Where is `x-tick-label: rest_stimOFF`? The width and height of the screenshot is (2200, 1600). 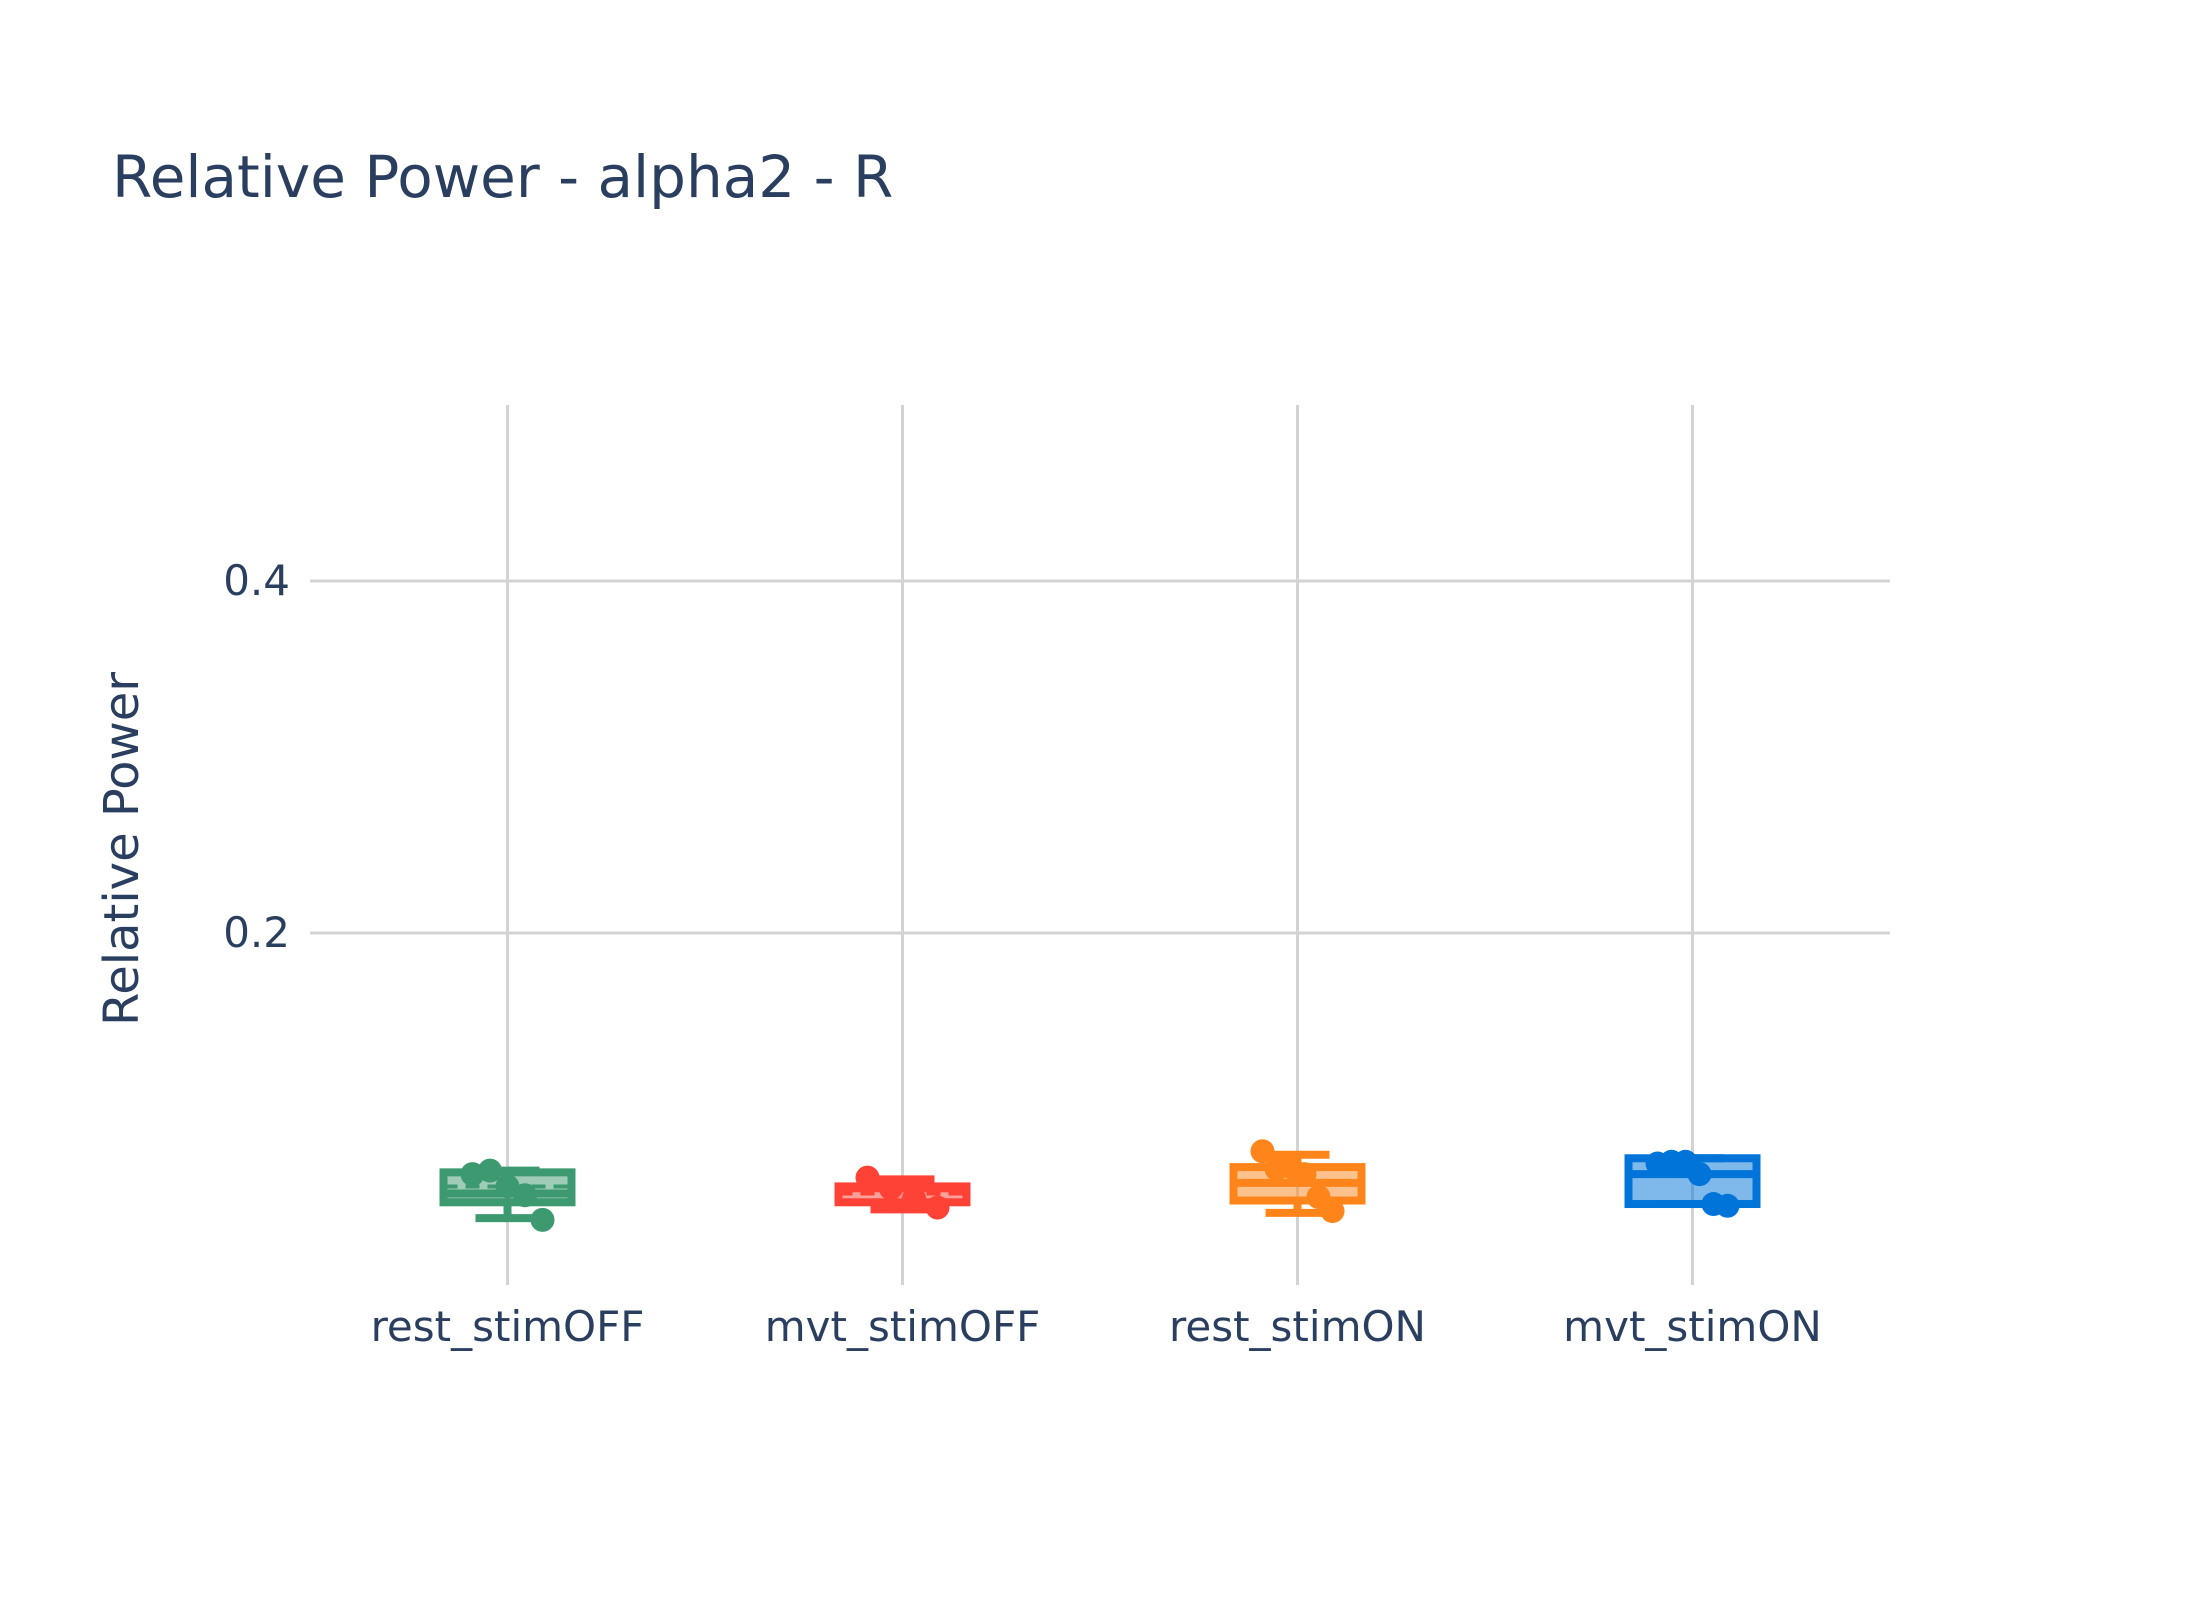
x-tick-label: rest_stimOFF is located at coordinates (508, 1326).